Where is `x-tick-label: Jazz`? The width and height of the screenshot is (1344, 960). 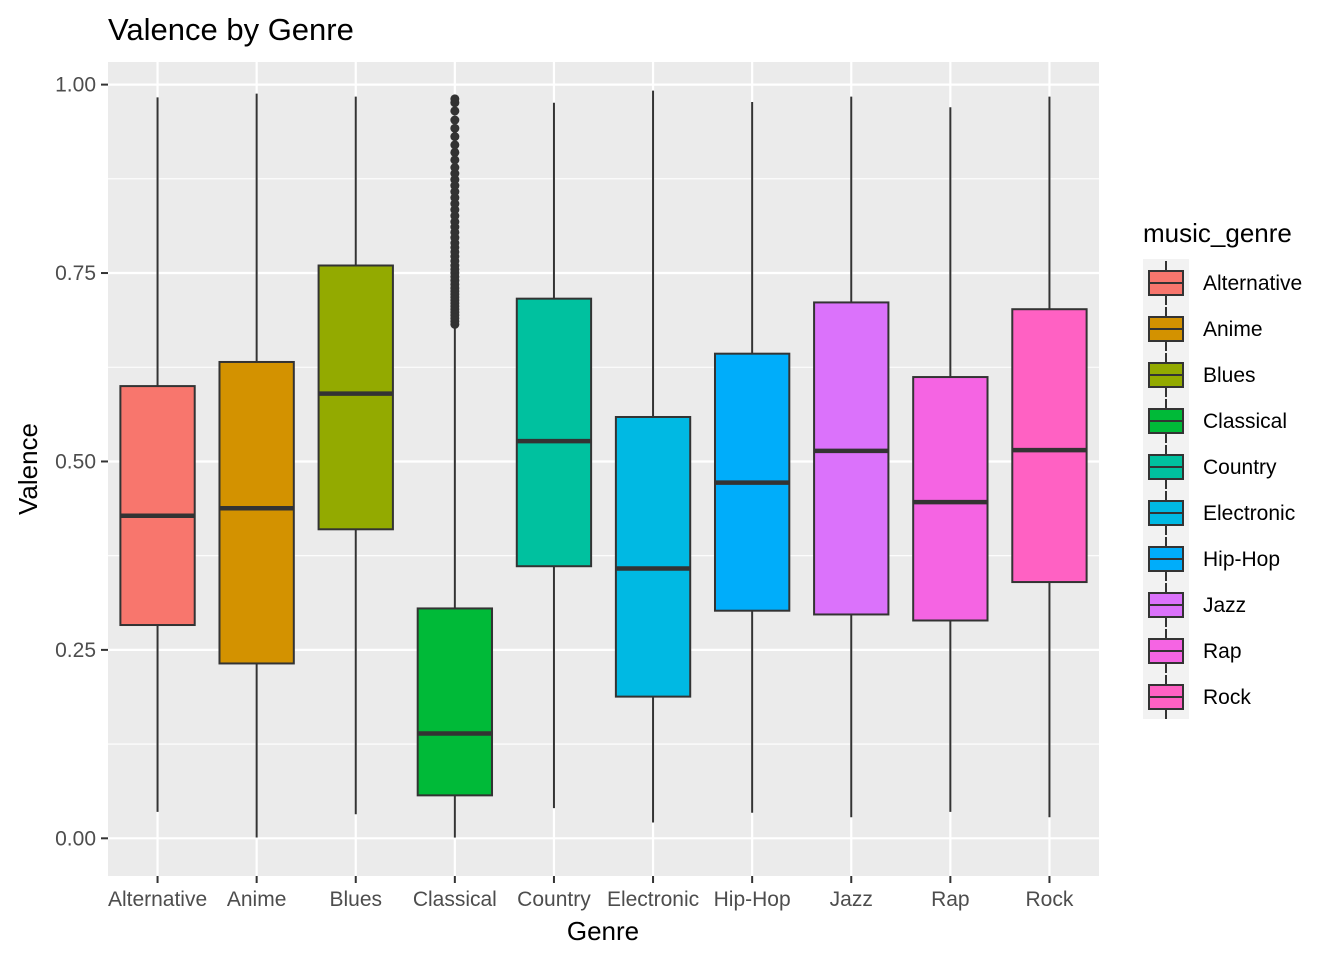
x-tick-label: Jazz is located at coordinates (851, 899).